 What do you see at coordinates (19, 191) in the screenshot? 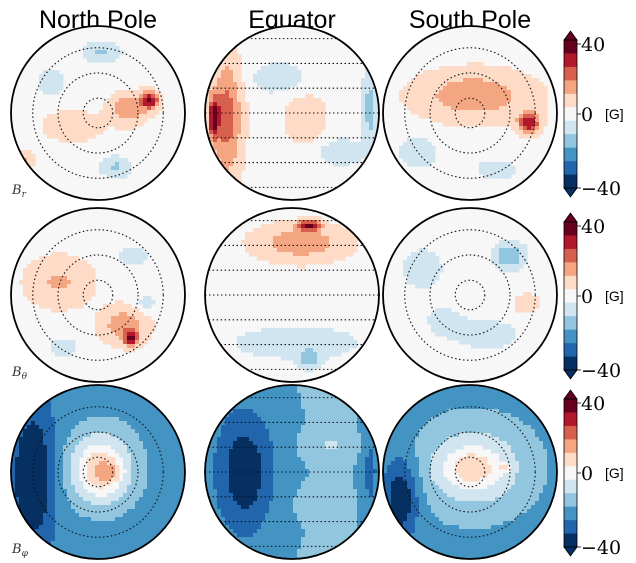
I see `row-label-0: Br` at bounding box center [19, 191].